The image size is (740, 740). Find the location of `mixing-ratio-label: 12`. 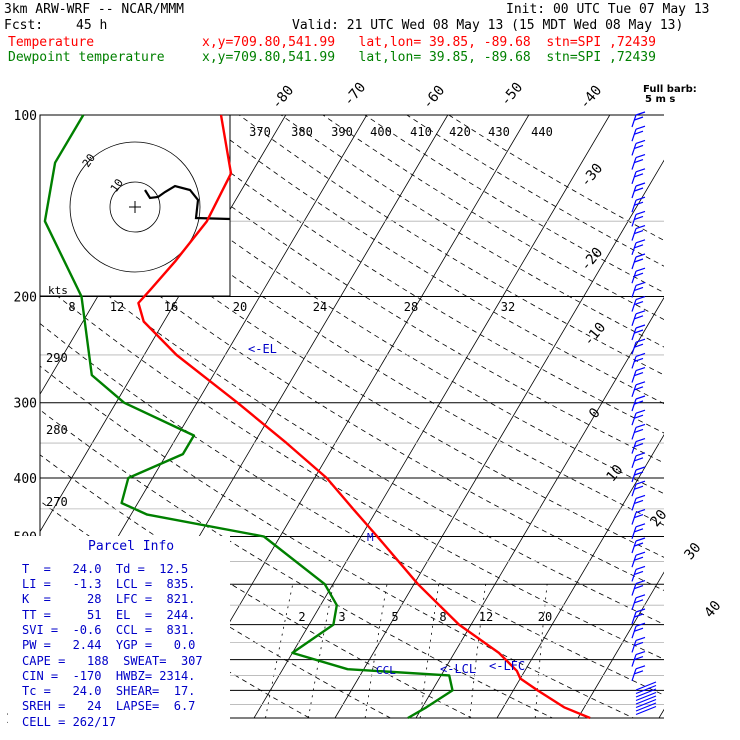

mixing-ratio-label: 12 is located at coordinates (486, 617).